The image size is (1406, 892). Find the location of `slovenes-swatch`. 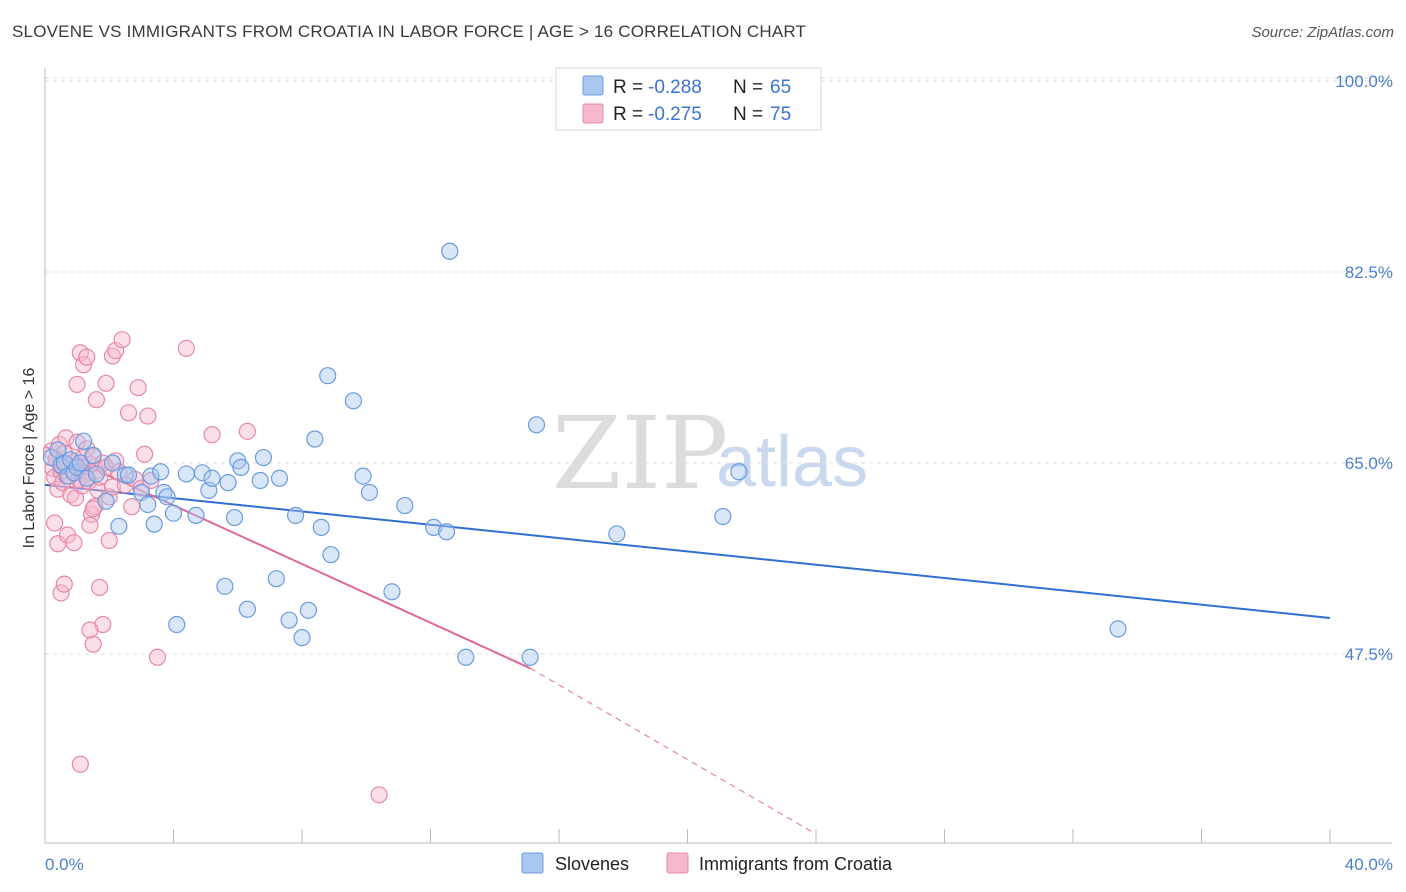

slovenes-swatch is located at coordinates (593, 85).